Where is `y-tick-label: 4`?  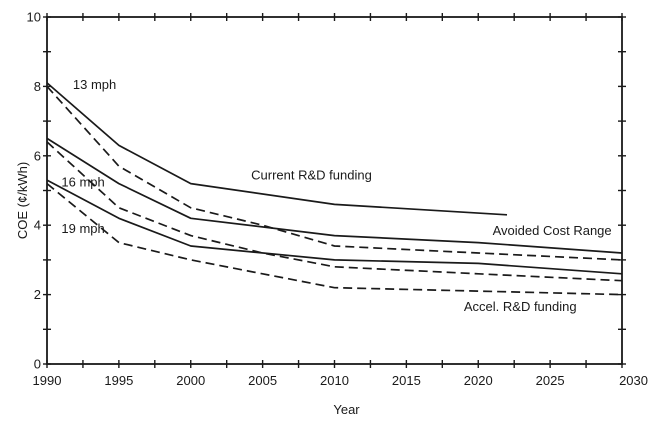 y-tick-label: 4 is located at coordinates (37, 225).